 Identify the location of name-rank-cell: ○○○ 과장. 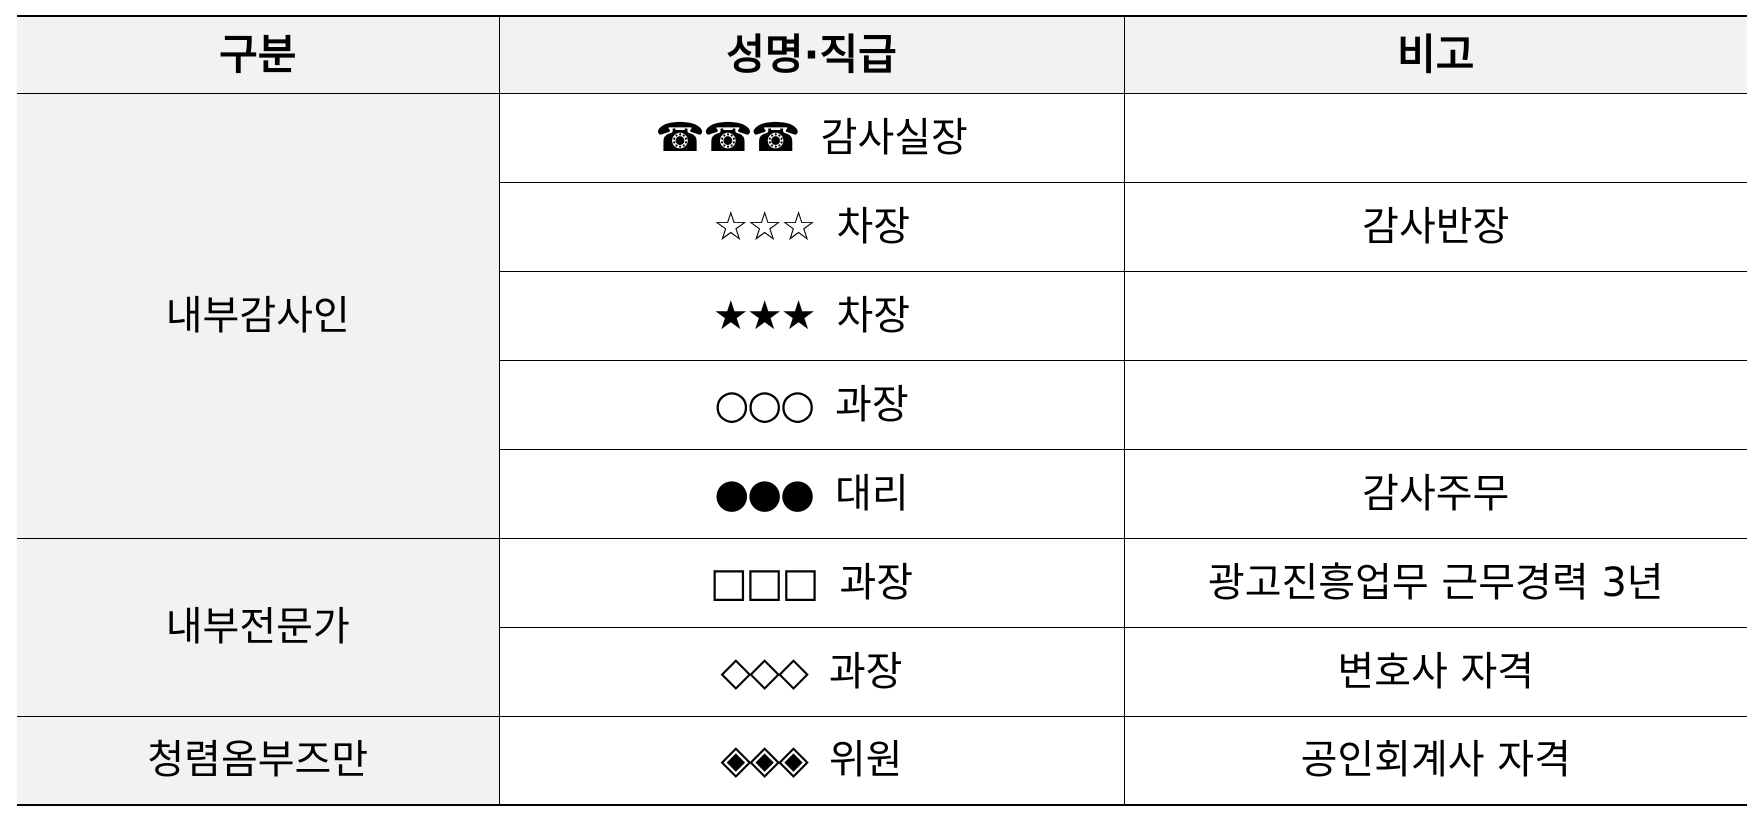
(812, 404).